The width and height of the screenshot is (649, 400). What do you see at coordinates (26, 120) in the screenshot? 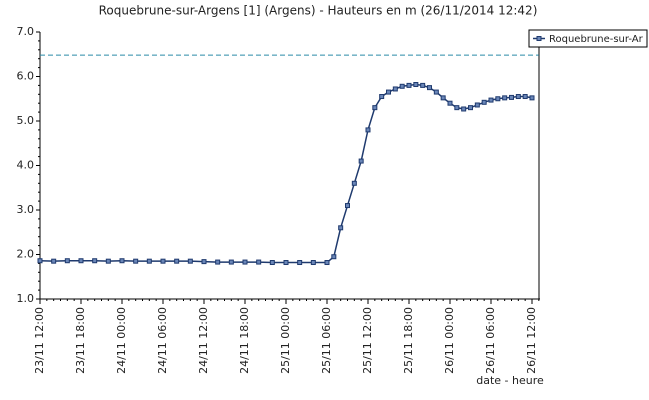
I see `y-tick-label: 5.0` at bounding box center [26, 120].